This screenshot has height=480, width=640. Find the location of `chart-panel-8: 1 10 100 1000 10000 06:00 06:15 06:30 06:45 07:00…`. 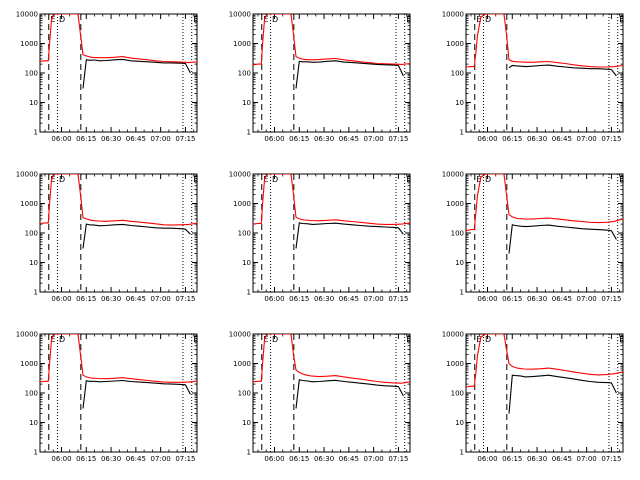

chart-panel-8: 1 10 100 1000 10000 06:00 06:15 06:30 06:45 07:00… is located at coordinates (320, 397).